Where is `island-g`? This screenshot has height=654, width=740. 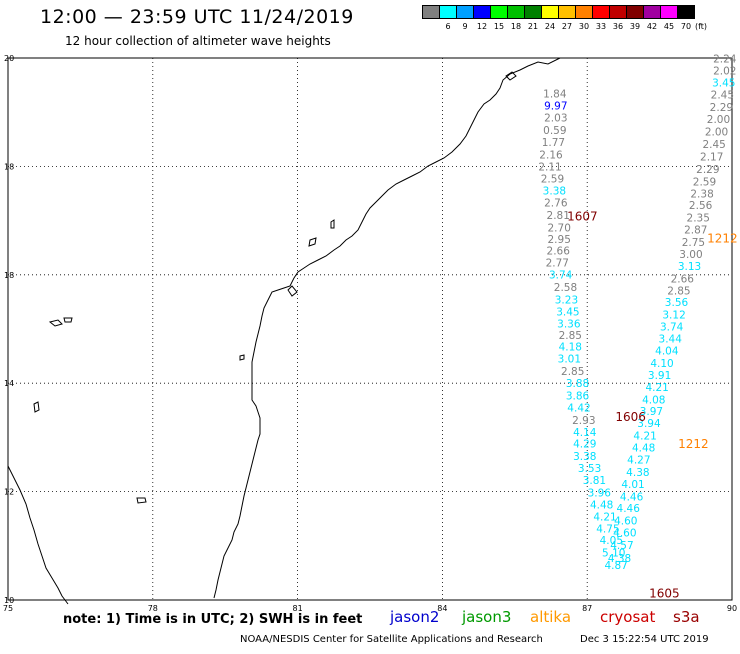 island-g is located at coordinates (242, 357).